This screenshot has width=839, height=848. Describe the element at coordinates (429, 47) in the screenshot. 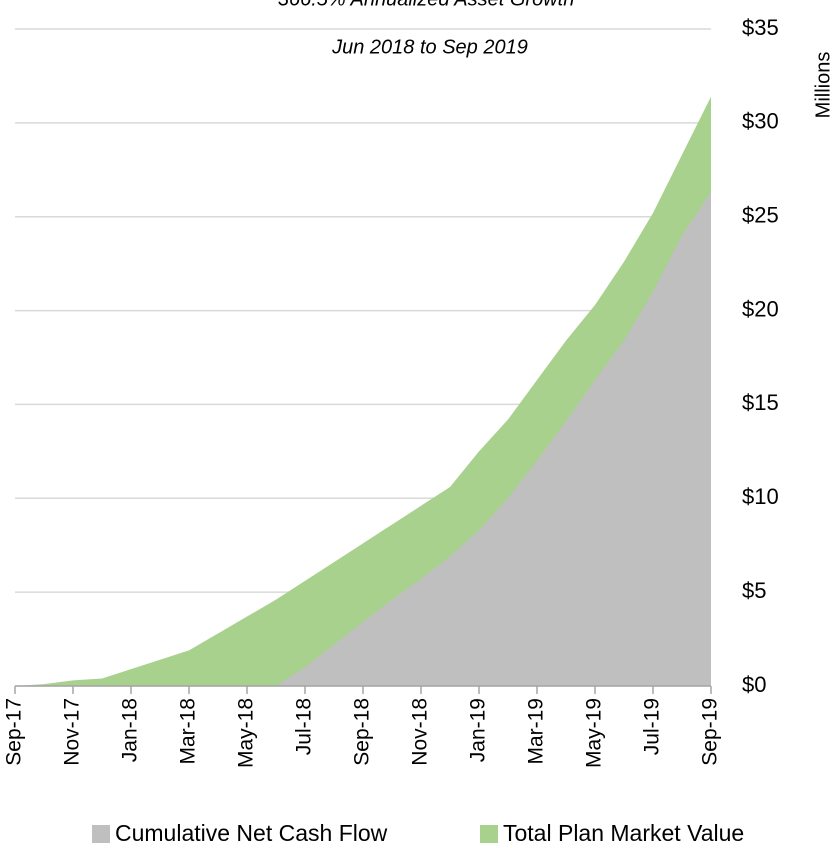

I see `chart-subtitle: Jun 2018 to Sep 2019` at that location.